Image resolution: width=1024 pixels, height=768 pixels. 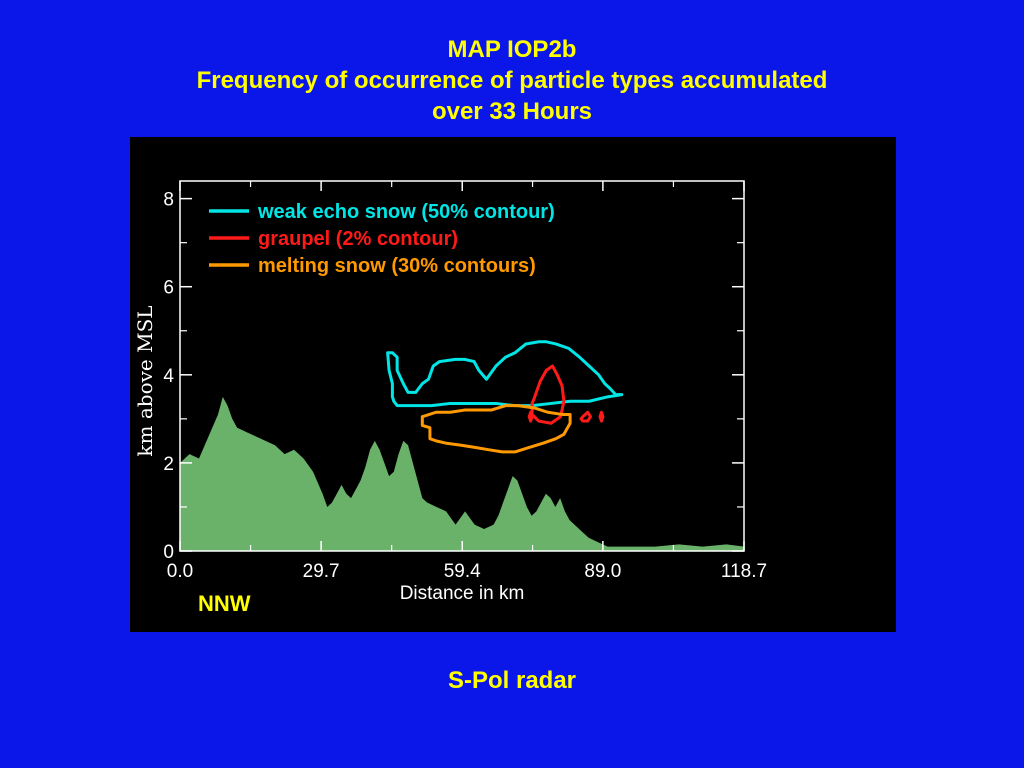 I want to click on terrain-area, so click(x=462, y=473).